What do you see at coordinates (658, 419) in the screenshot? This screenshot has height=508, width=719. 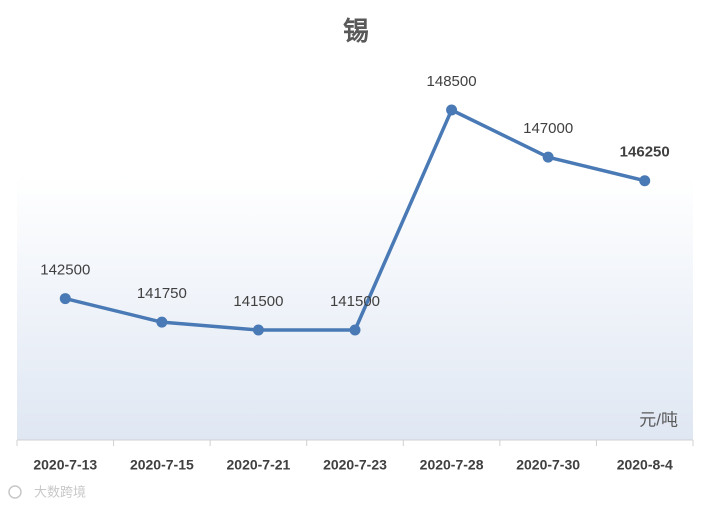 I see `unit-label: 元/吨` at bounding box center [658, 419].